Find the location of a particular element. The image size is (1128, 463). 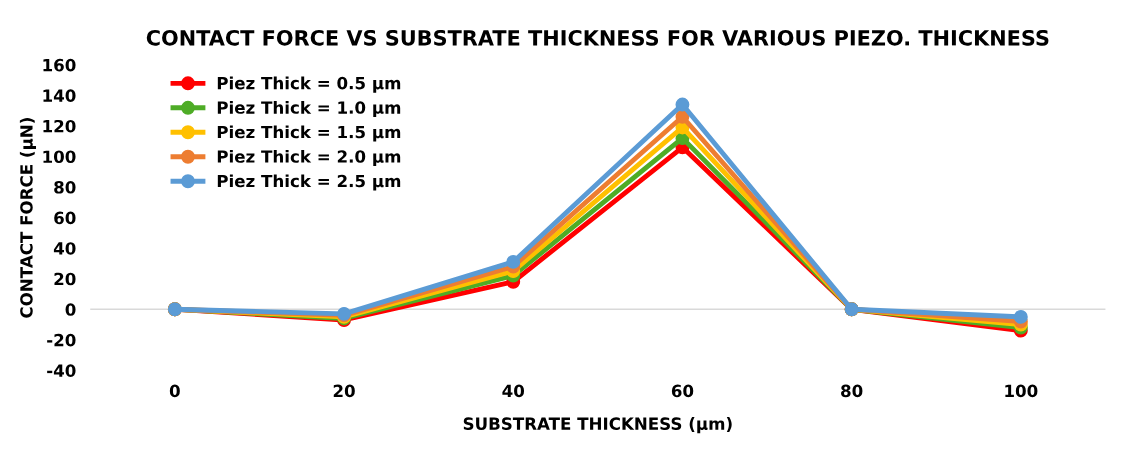

x-tick-label: 20 is located at coordinates (344, 391).